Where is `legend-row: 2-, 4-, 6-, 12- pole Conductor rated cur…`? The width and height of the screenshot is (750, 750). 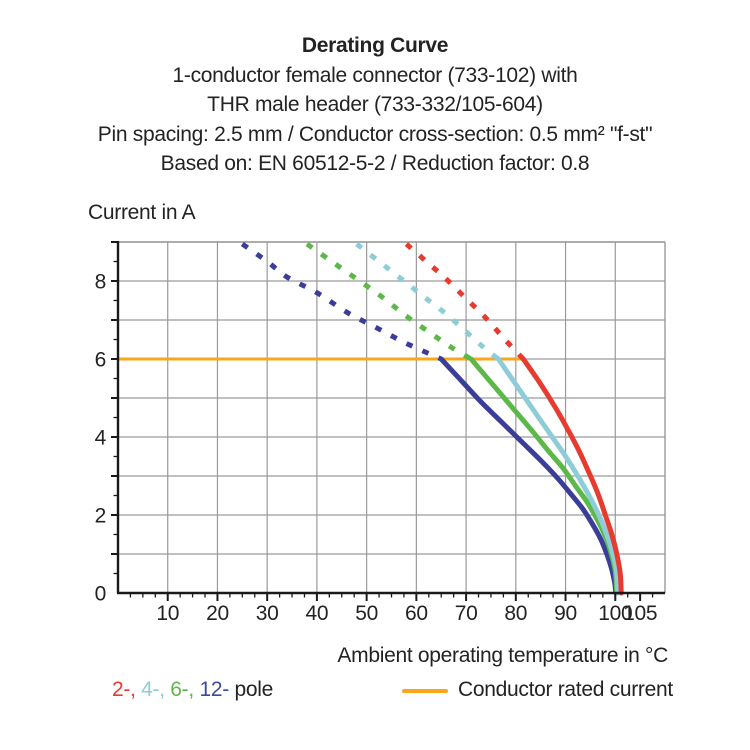 legend-row: 2-, 4-, 6-, 12- pole Conductor rated cur… is located at coordinates (375, 693).